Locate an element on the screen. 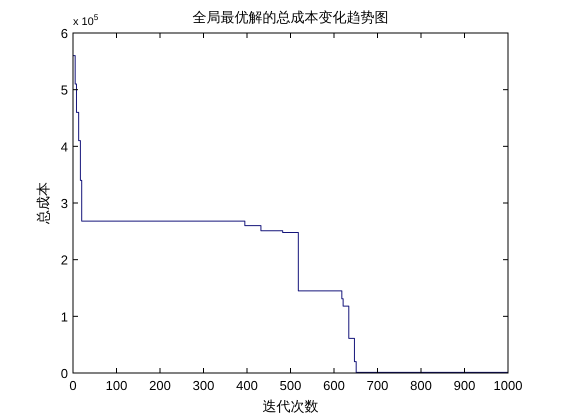 This screenshot has height=420, width=561. text: x 10$^{5}$ is located at coordinates (86, 20).